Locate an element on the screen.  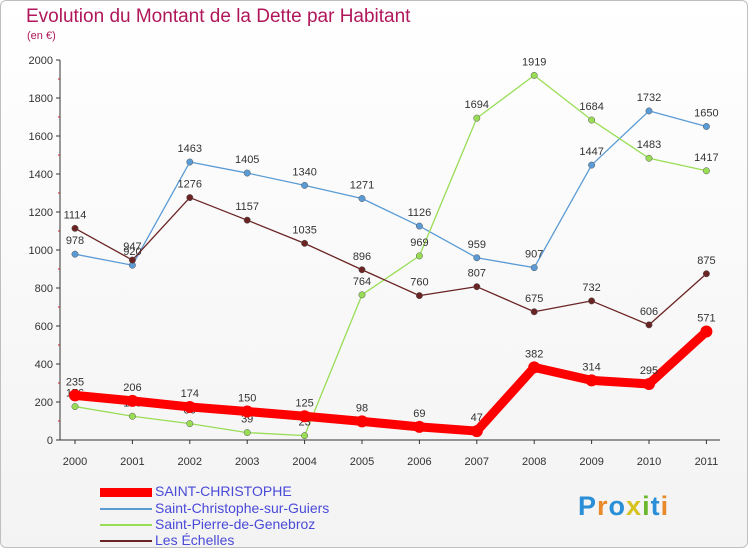
y-tick-label: 0 is located at coordinates (50, 441).